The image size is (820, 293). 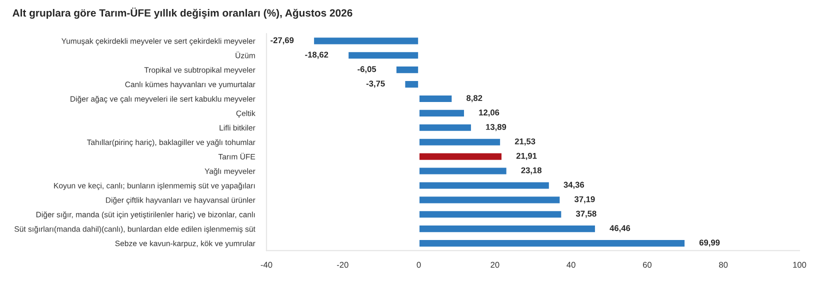 What do you see at coordinates (586, 214) in the screenshot?
I see `data-label: 37,58` at bounding box center [586, 214].